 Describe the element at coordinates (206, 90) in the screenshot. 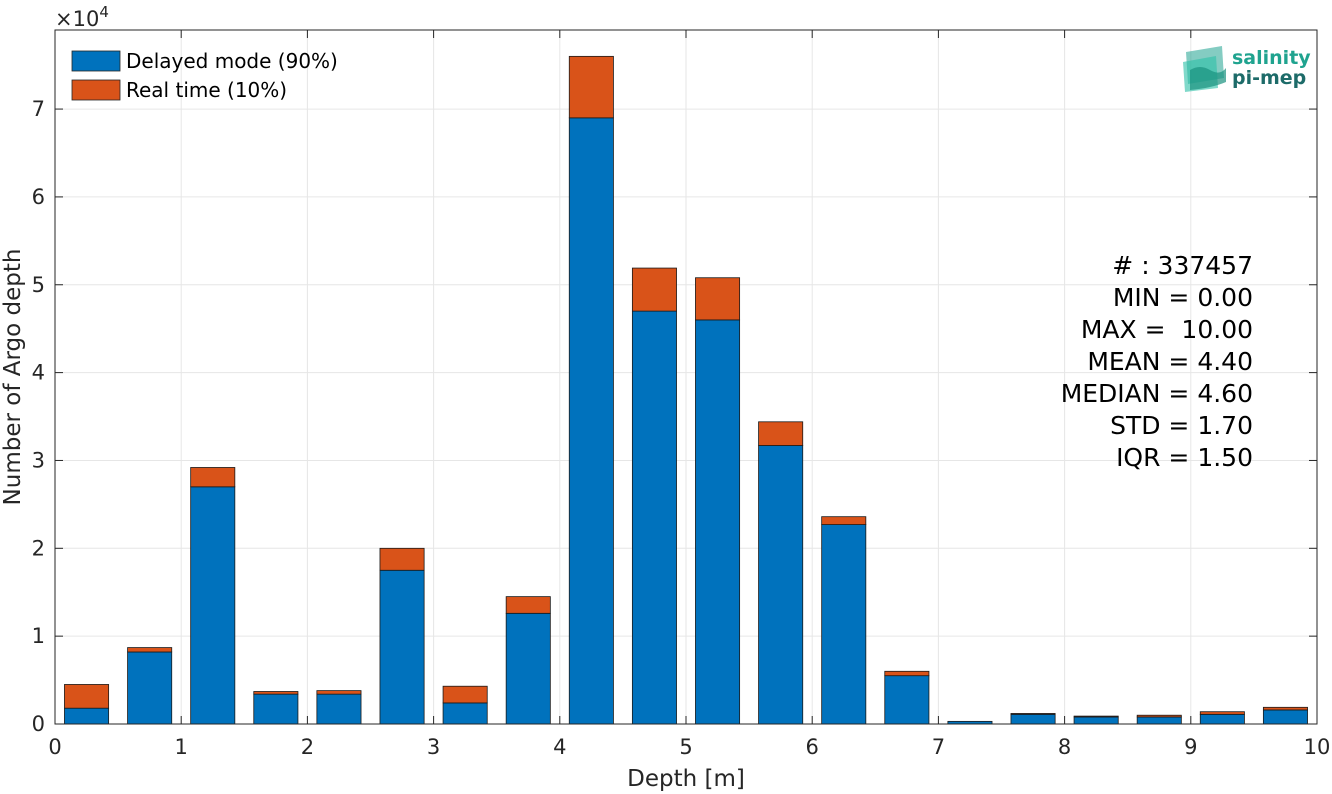

I see `legend-label-realtime: Real time (10%)` at that location.